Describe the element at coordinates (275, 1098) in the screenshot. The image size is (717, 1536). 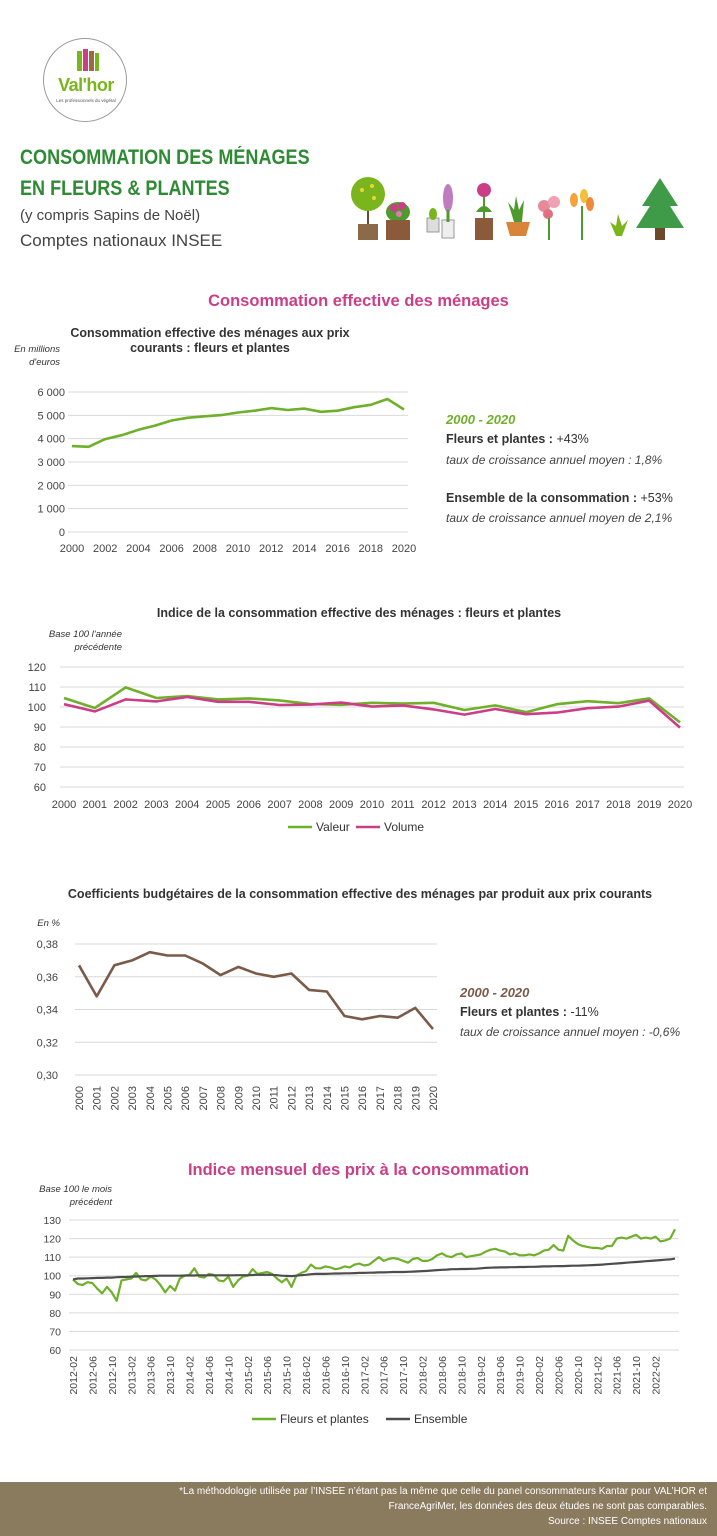
I see `chart3-x-tick: 2011` at that location.